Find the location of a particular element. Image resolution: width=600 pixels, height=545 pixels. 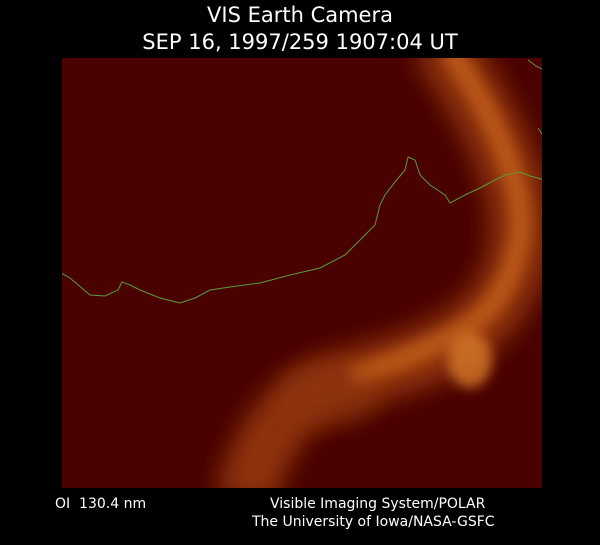

institution-label: The University of Iowa/NASA-GSFC is located at coordinates (373, 522).